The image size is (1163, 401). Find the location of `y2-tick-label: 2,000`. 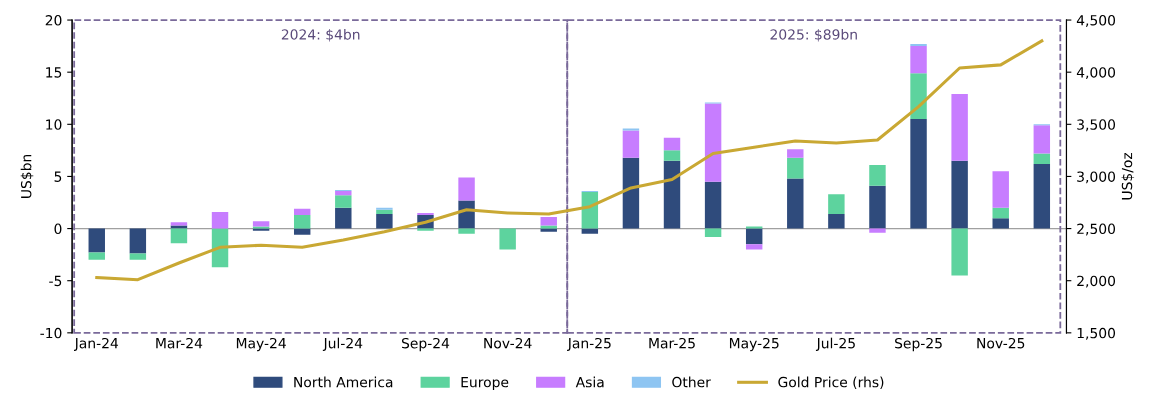

y2-tick-label: 2,000 is located at coordinates (1096, 281).